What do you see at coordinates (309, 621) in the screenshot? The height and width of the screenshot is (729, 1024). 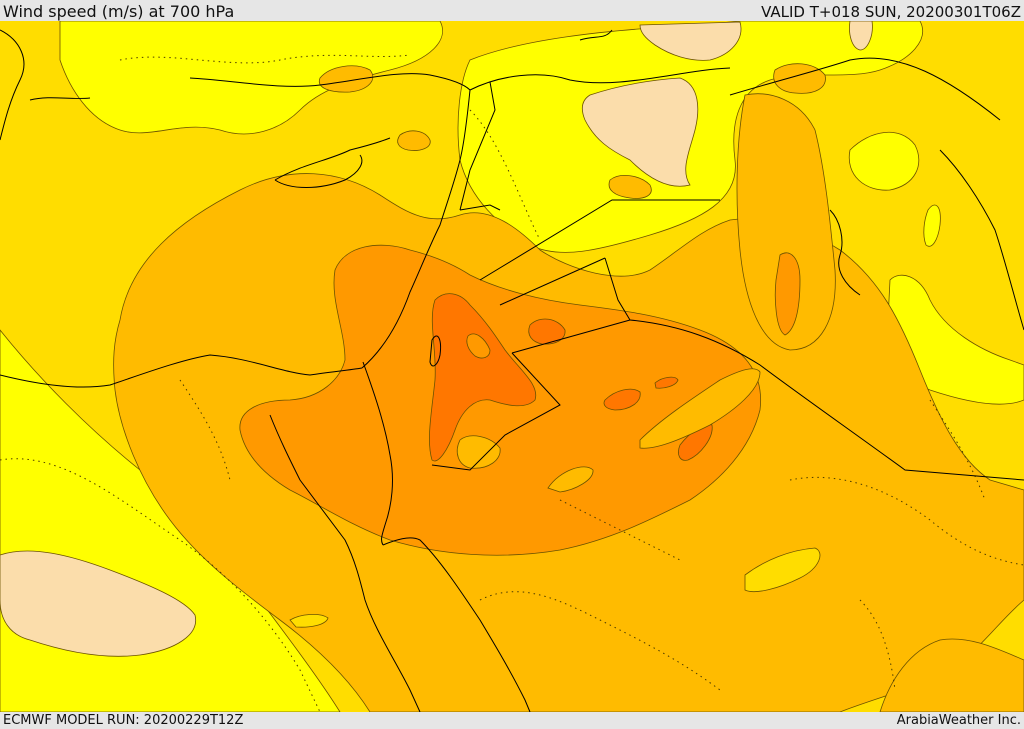 I see `fill-level-2-lobe-west` at bounding box center [309, 621].